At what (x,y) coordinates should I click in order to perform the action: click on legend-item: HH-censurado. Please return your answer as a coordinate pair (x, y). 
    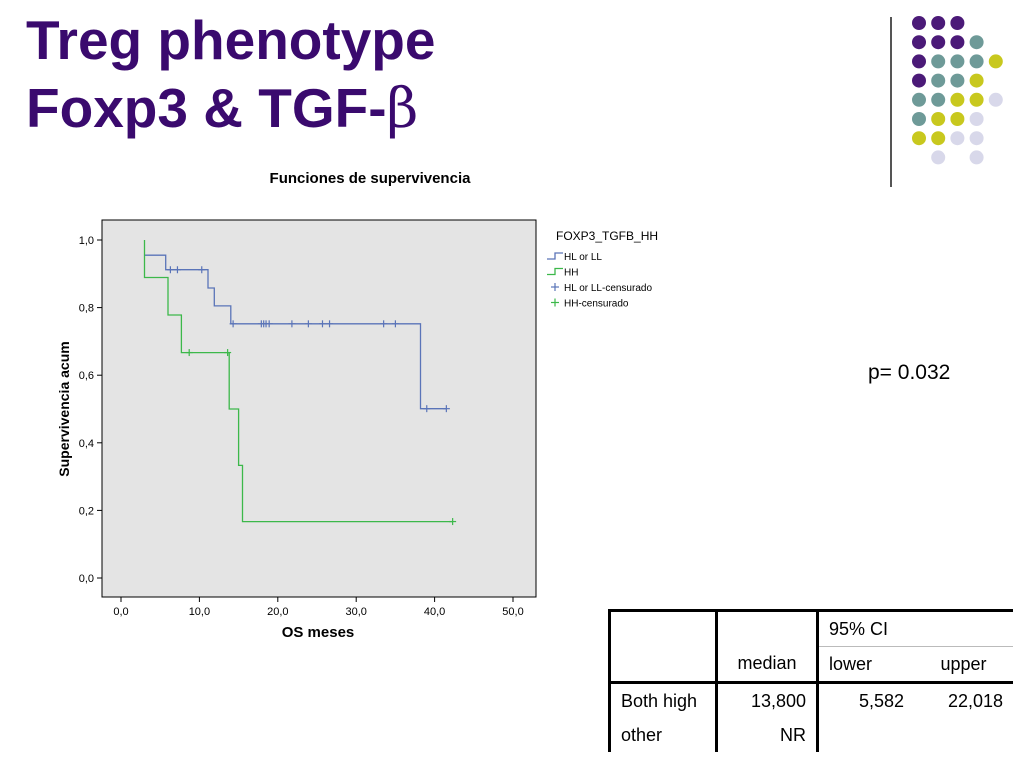
    Looking at the image, I should click on (590, 304).